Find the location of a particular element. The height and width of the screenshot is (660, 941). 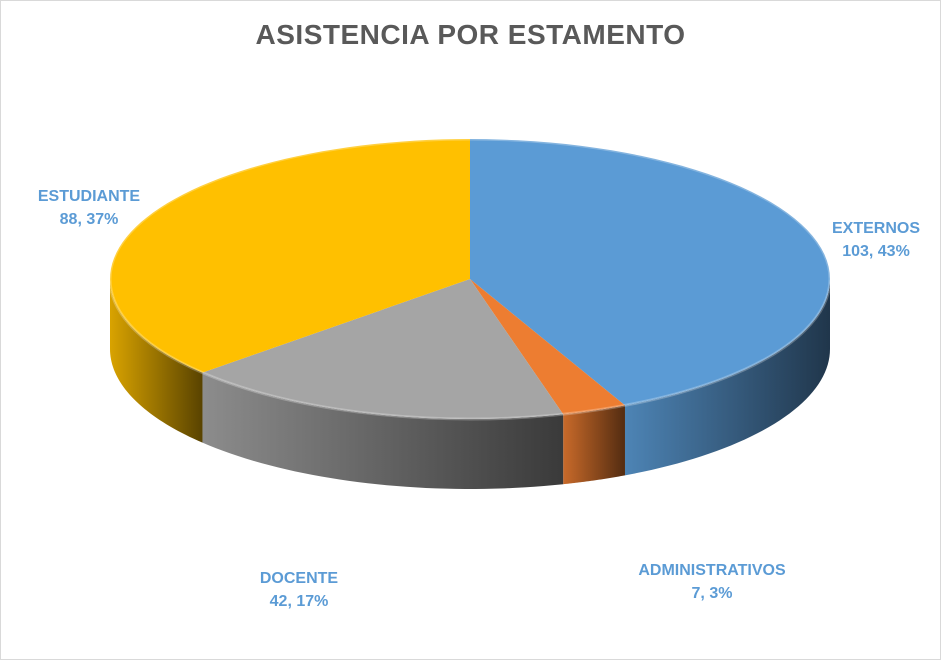

slice-category-label: ADMINISTRATIVOS is located at coordinates (712, 570).